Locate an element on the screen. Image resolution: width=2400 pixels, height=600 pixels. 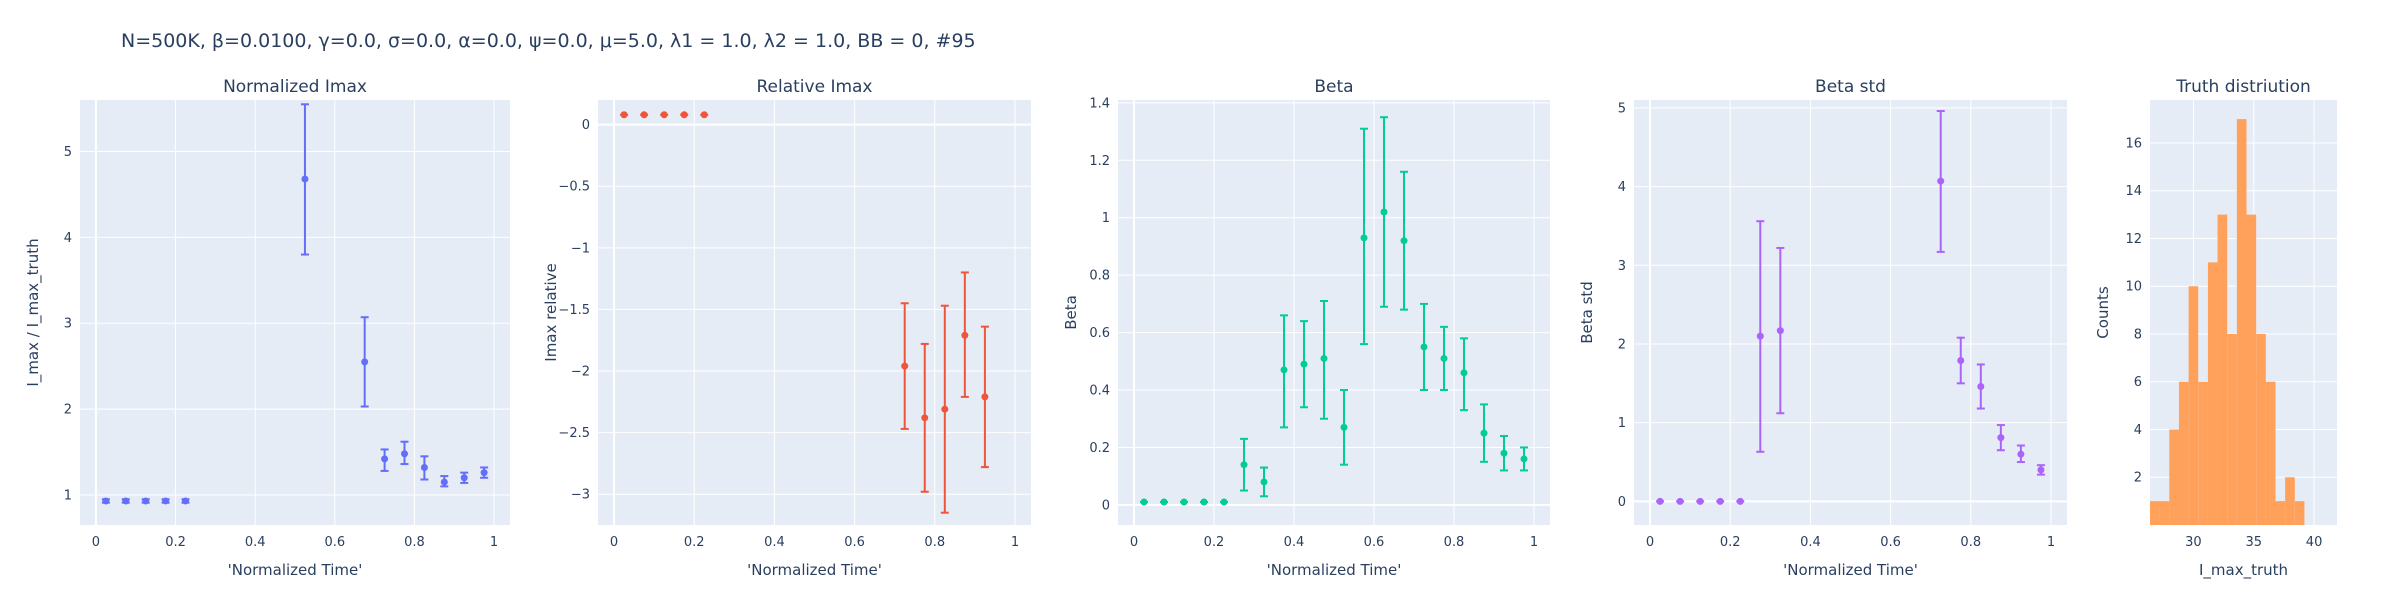
y-tick-label: 0.6 is located at coordinates (1099, 333).